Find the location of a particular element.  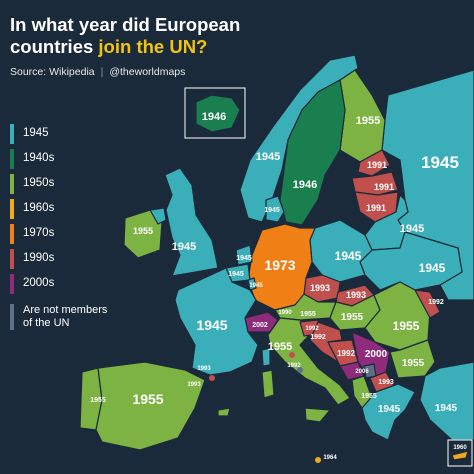

turkey-region is located at coordinates (446, 401).